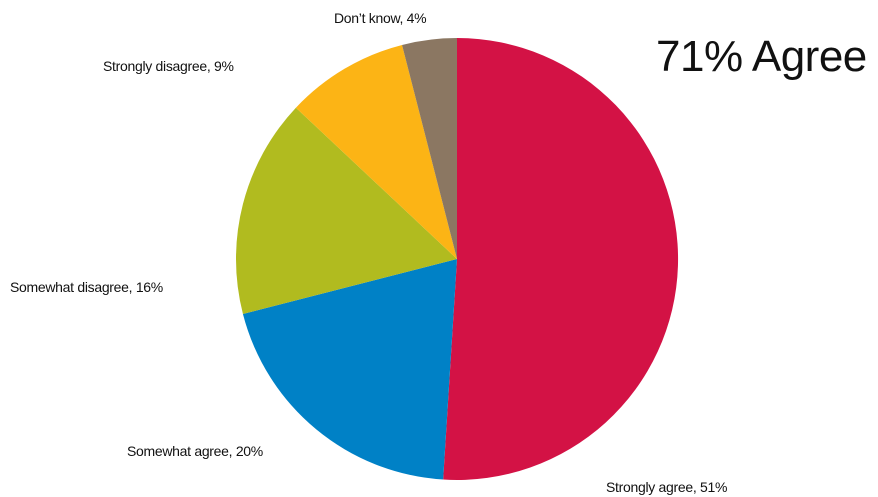 The height and width of the screenshot is (497, 878). Describe the element at coordinates (349, 369) in the screenshot. I see `pie-slice-somewhat-agree` at that location.